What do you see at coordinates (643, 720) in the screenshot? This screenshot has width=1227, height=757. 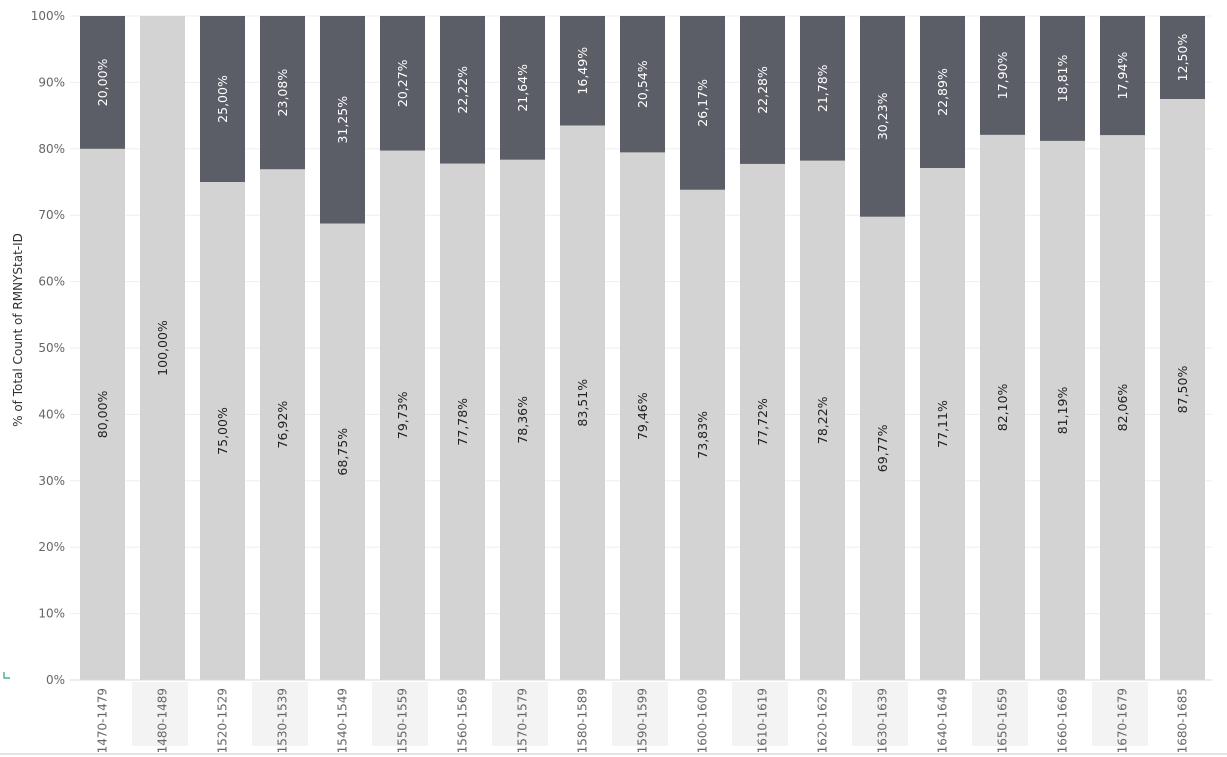 I see `x-tick-label: 1590-1599` at bounding box center [643, 720].